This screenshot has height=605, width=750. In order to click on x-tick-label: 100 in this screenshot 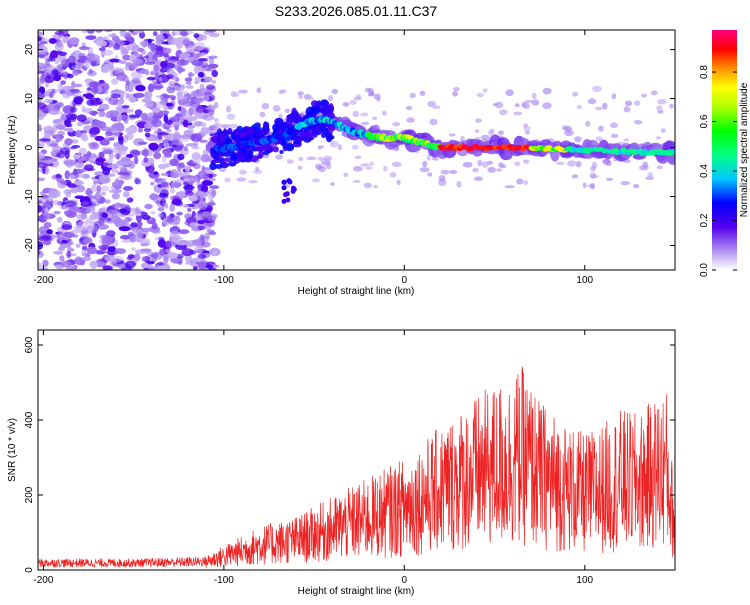, I will do `click(584, 580)`.